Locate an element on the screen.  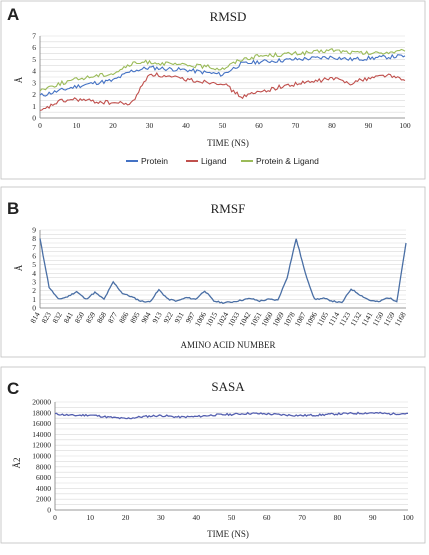
rmsf-y-axis-label: Å is located at coordinates (19, 267).